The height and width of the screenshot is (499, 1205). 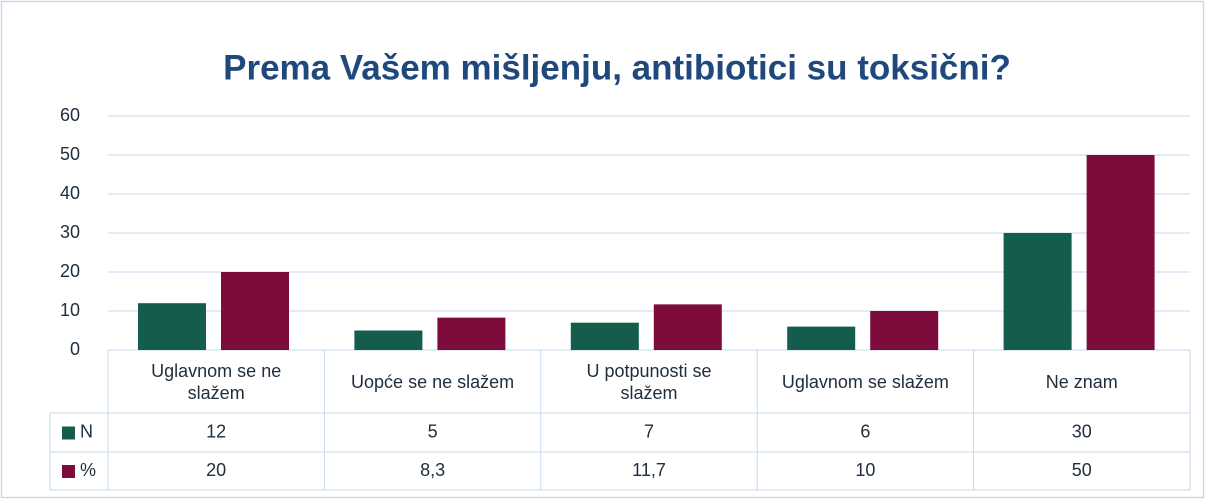 I want to click on legend-label: N, so click(x=86, y=431).